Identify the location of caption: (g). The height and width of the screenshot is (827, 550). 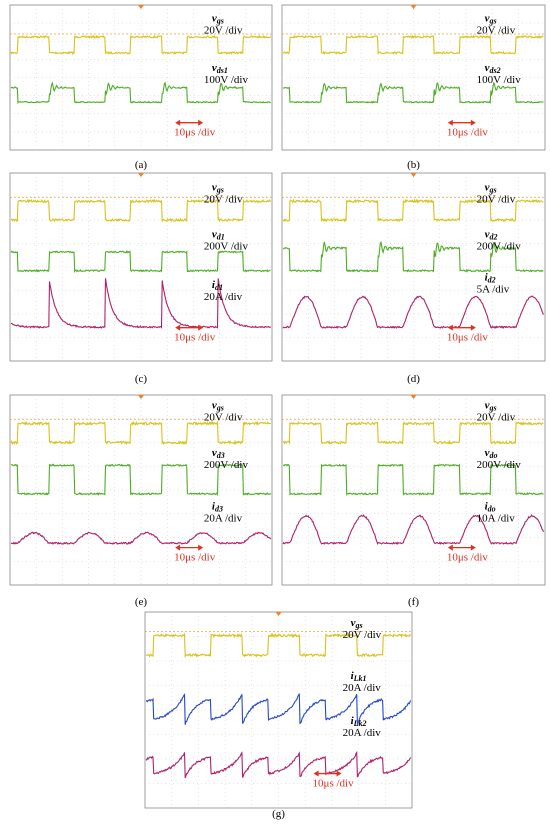
(278, 814).